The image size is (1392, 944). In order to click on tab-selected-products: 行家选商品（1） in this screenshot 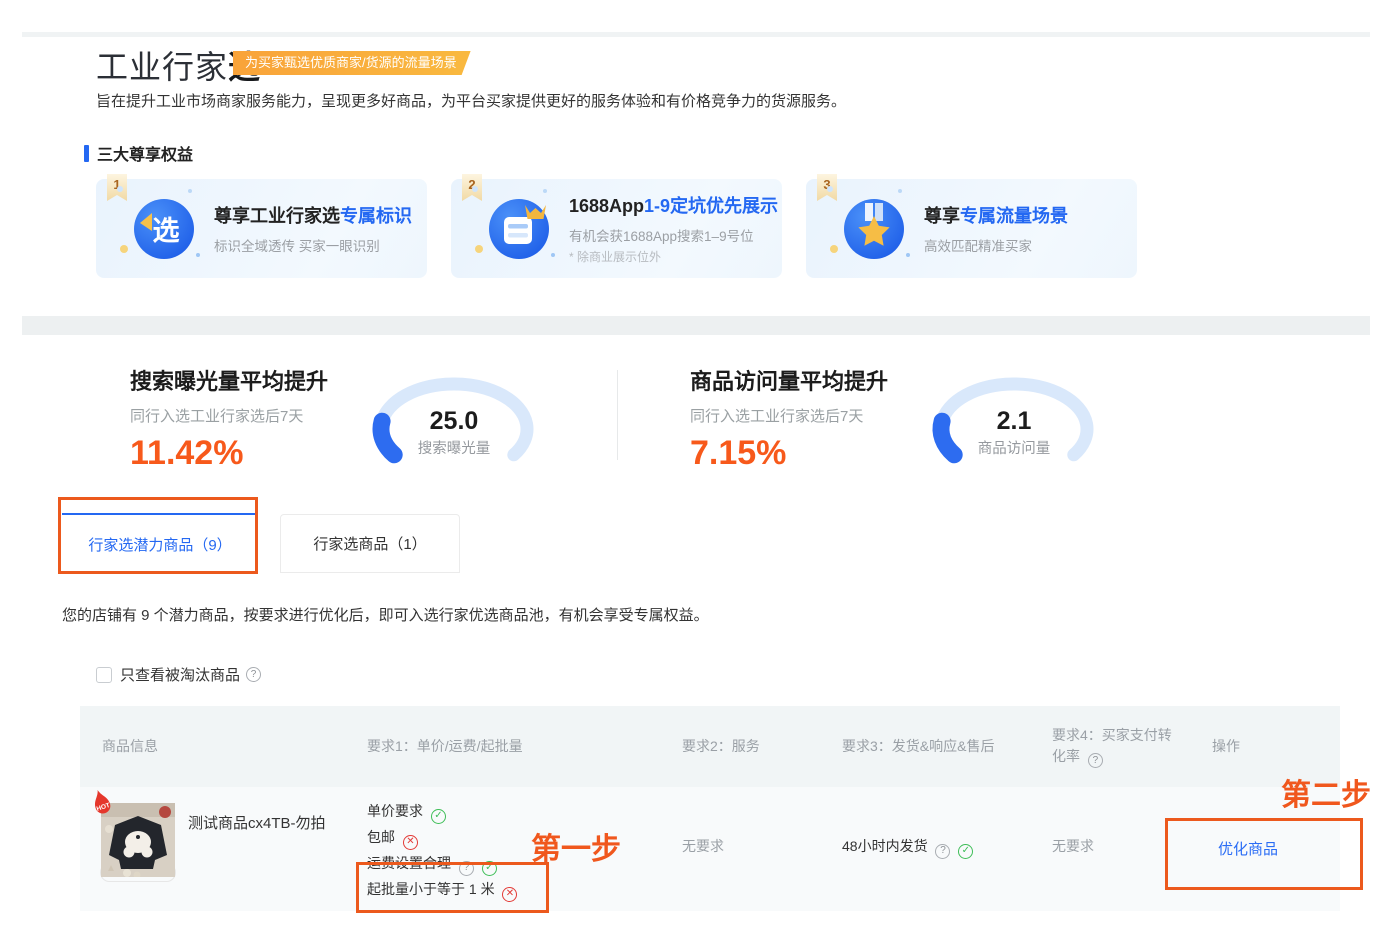, I will do `click(370, 543)`.